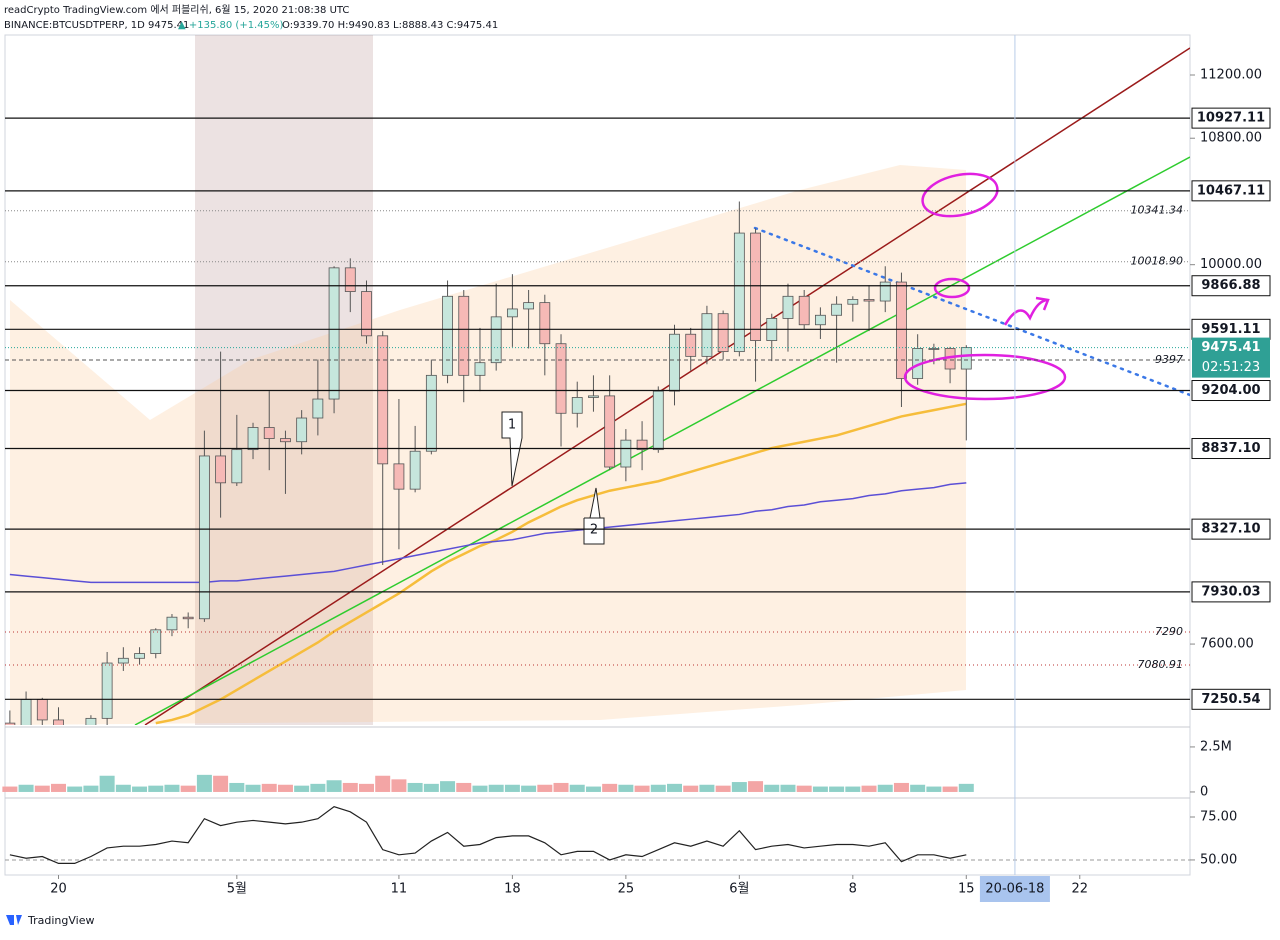  I want to click on x-tick-label: 18, so click(512, 889).